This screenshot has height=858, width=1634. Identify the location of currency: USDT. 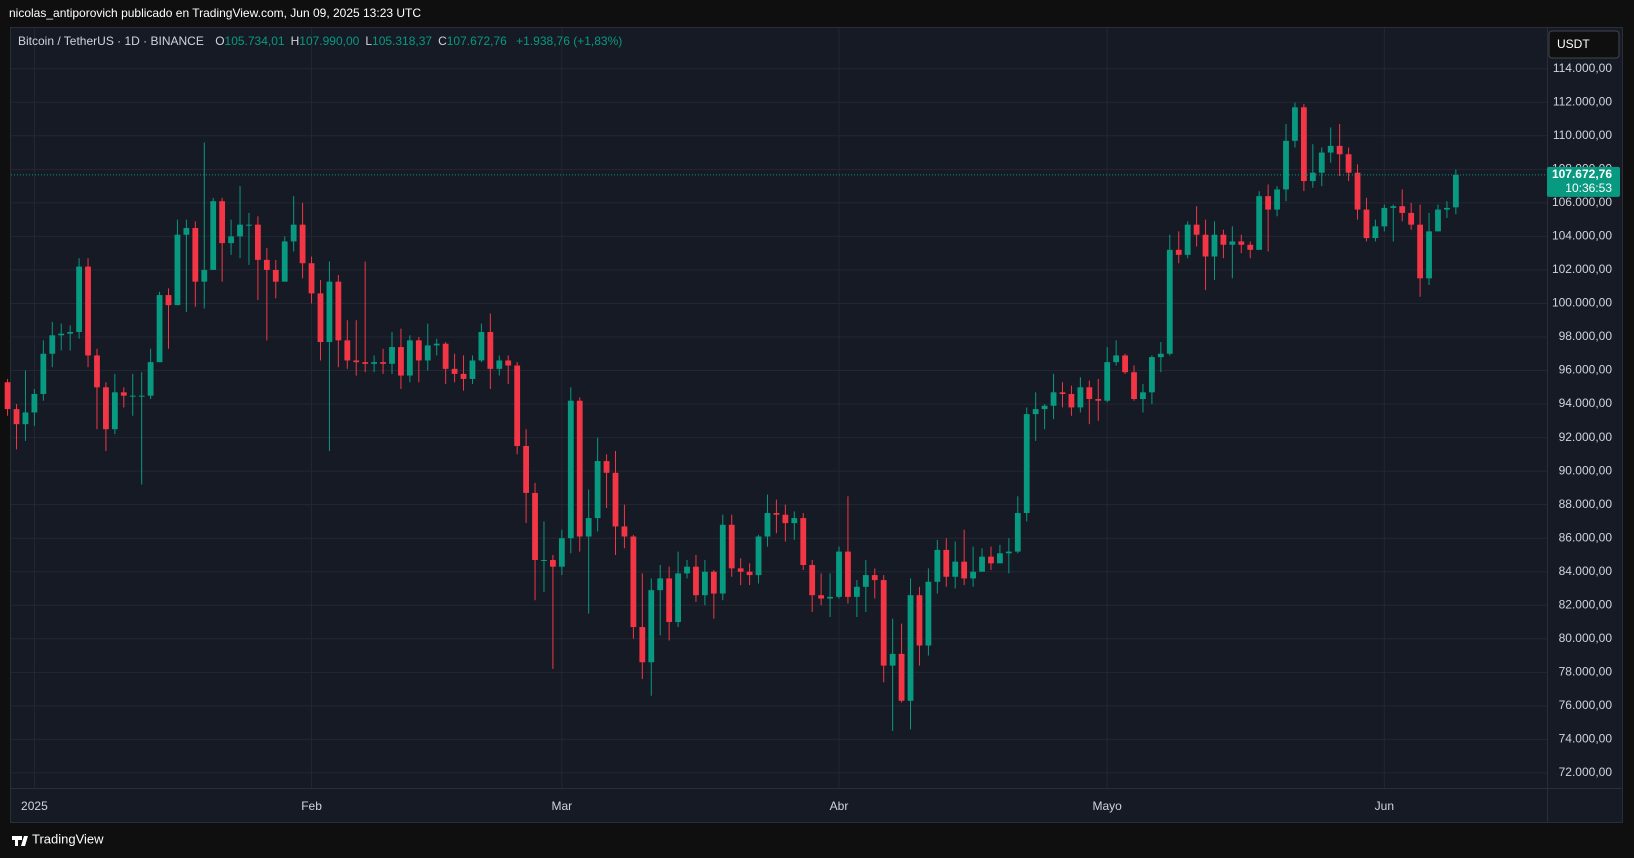
(1573, 44).